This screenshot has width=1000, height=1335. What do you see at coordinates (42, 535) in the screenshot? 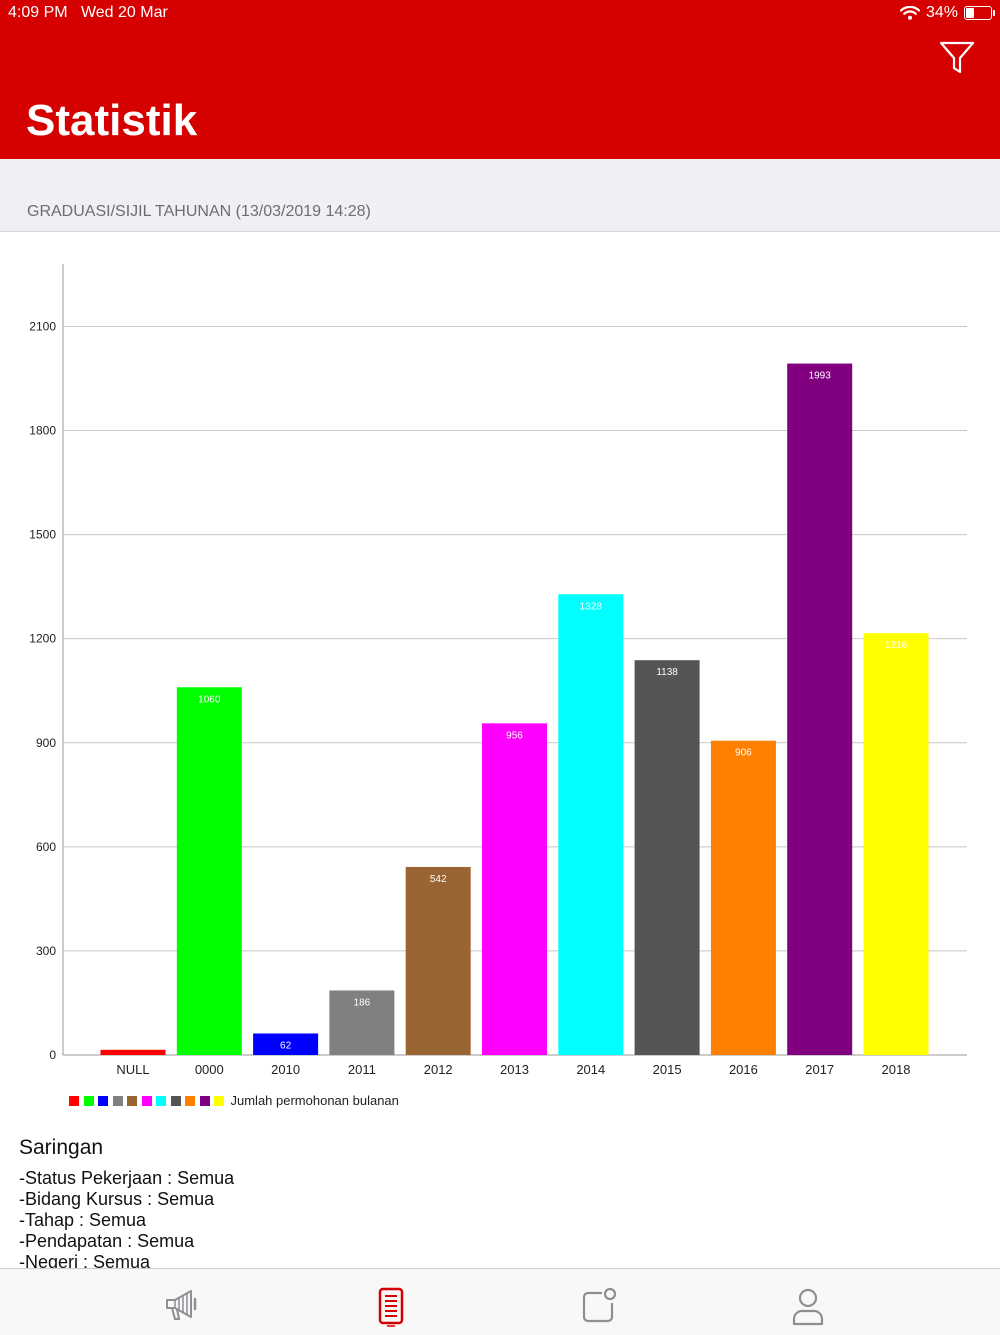
I see `y-tick-label: 1500` at bounding box center [42, 535].